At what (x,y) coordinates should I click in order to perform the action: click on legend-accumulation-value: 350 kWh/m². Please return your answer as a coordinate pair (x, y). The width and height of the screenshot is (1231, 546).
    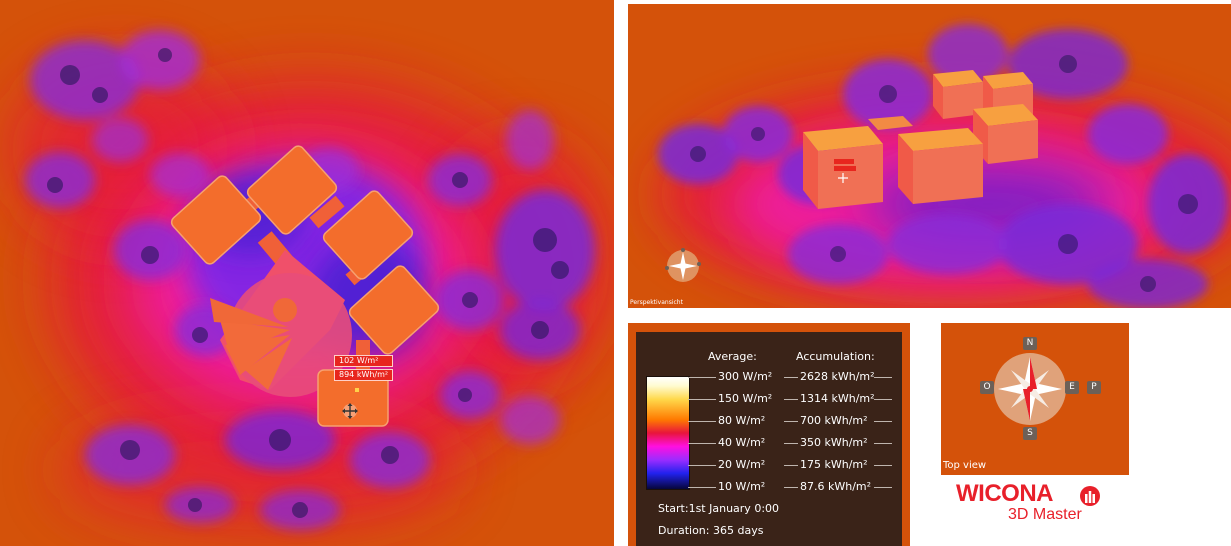
    Looking at the image, I should click on (834, 442).